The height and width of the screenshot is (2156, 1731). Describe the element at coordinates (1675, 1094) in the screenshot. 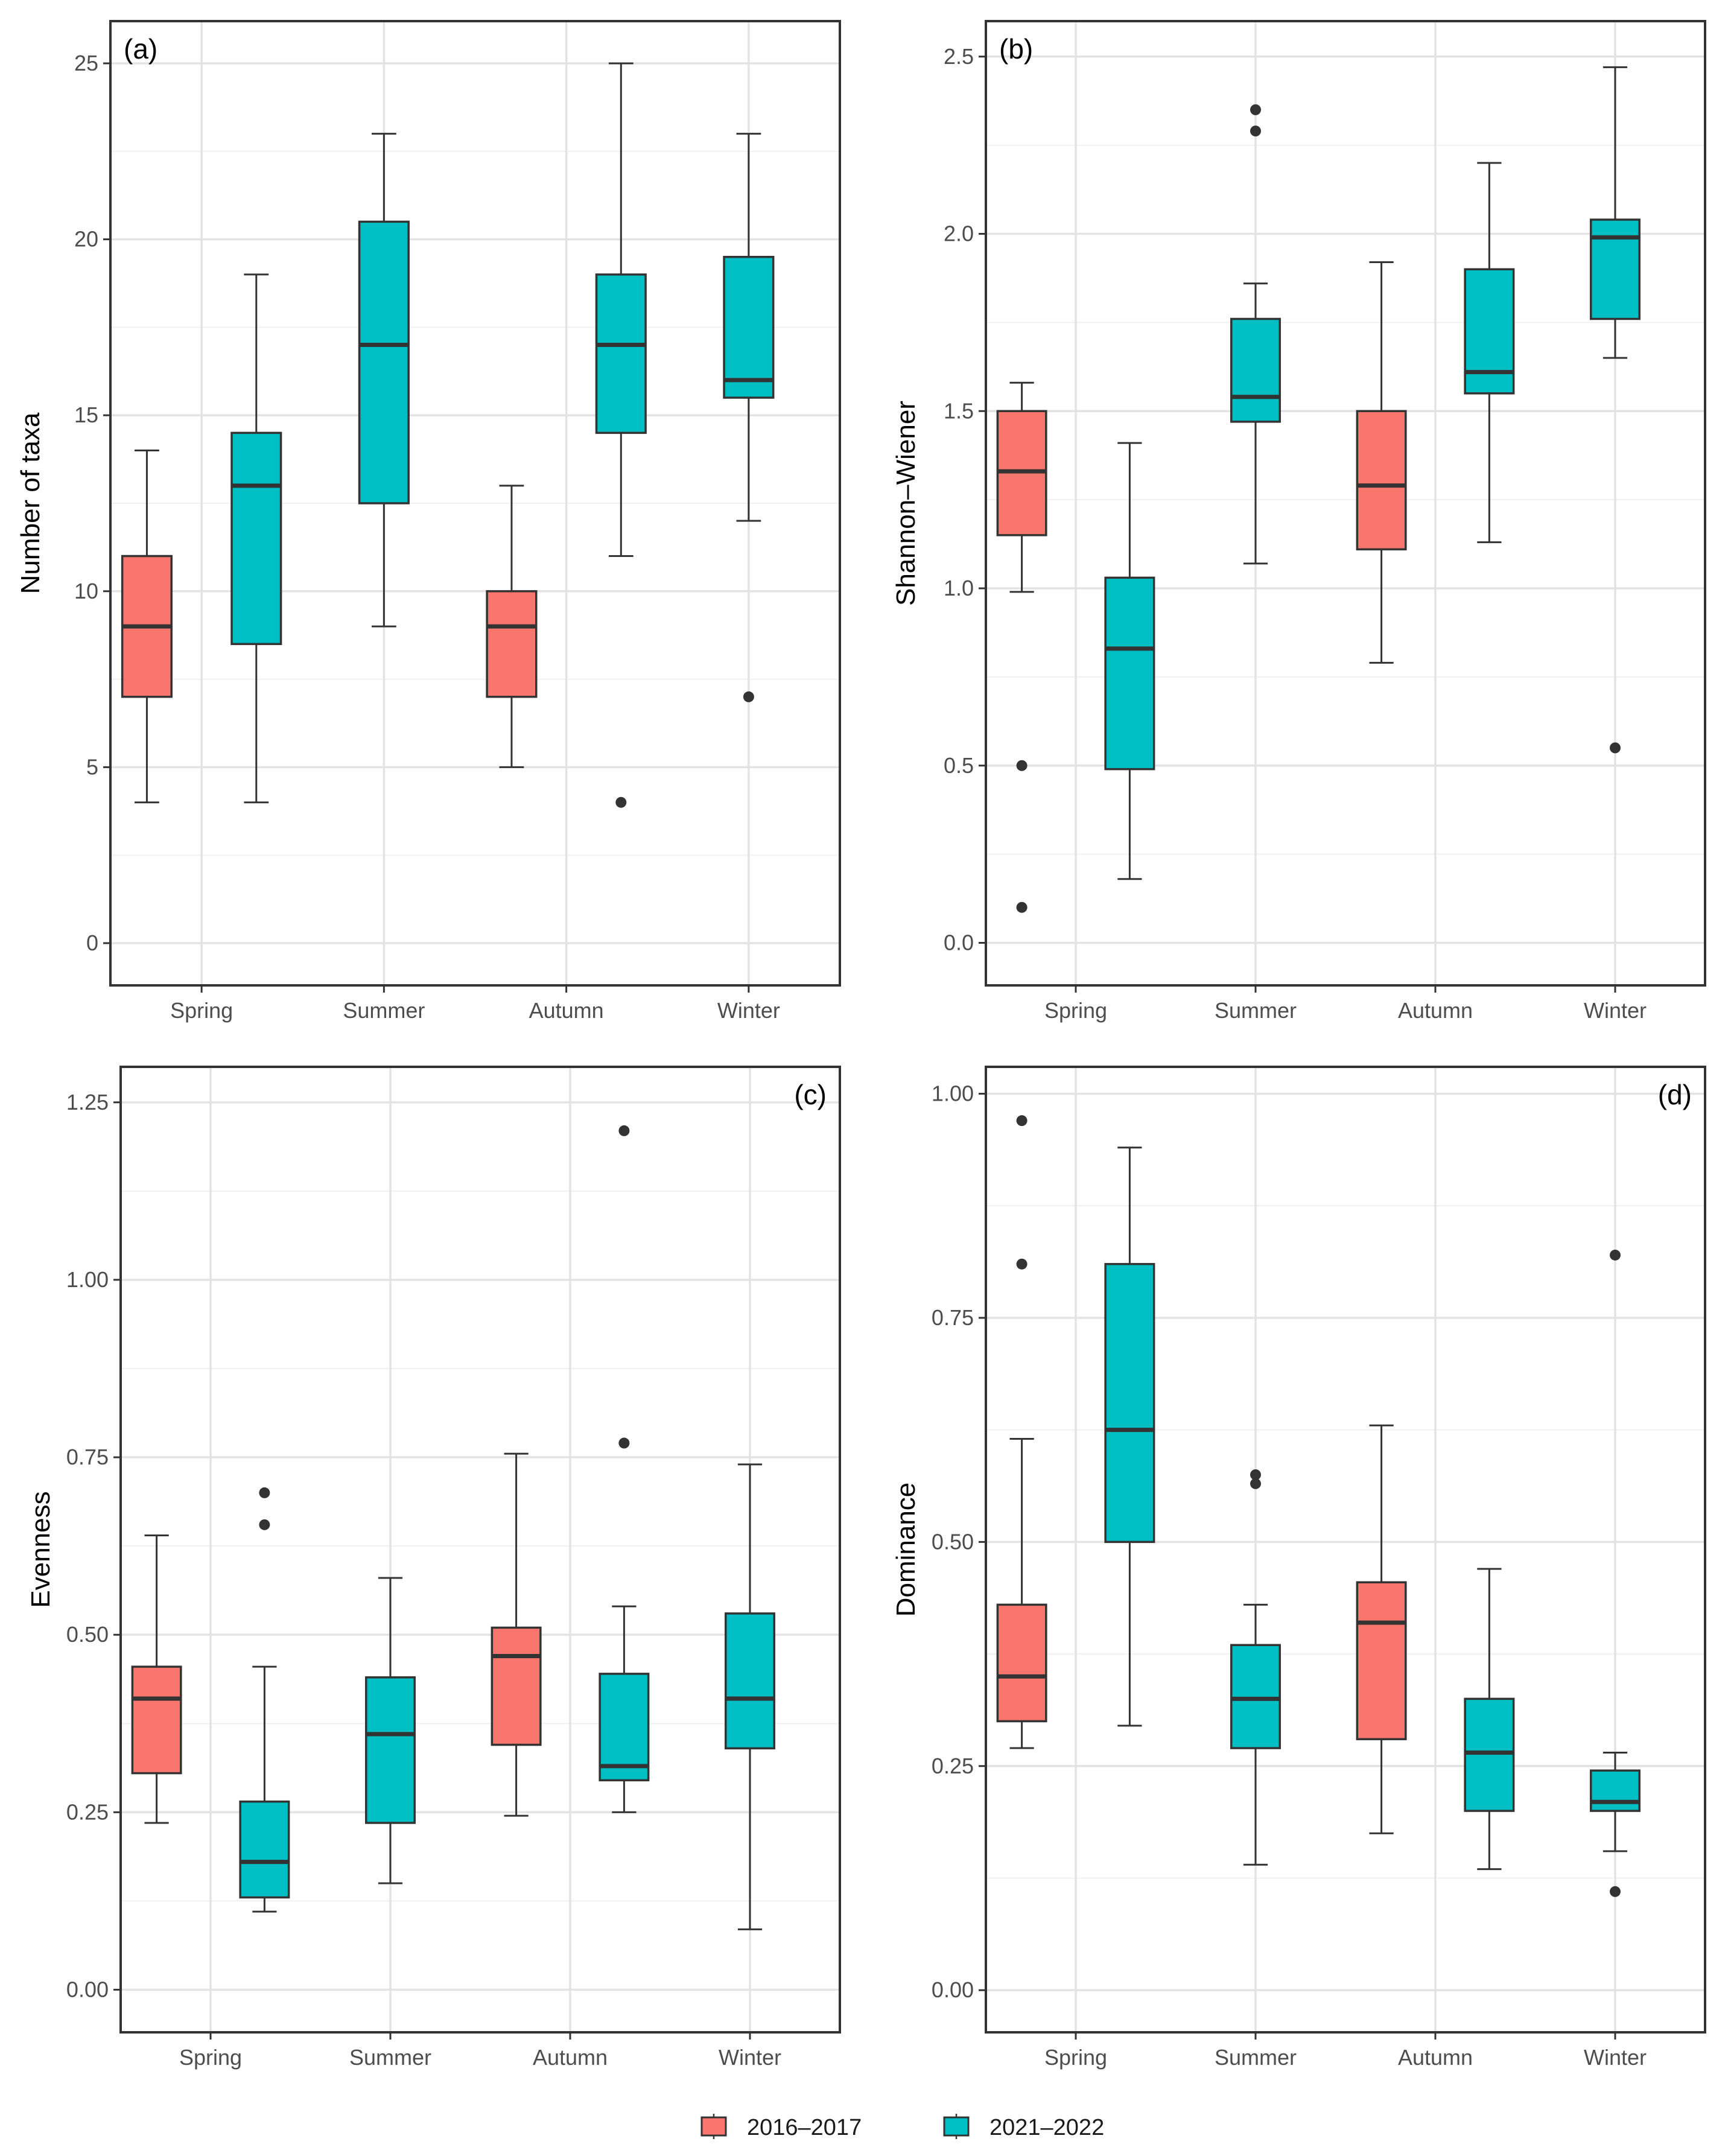

I see `panel-label: (d)` at that location.